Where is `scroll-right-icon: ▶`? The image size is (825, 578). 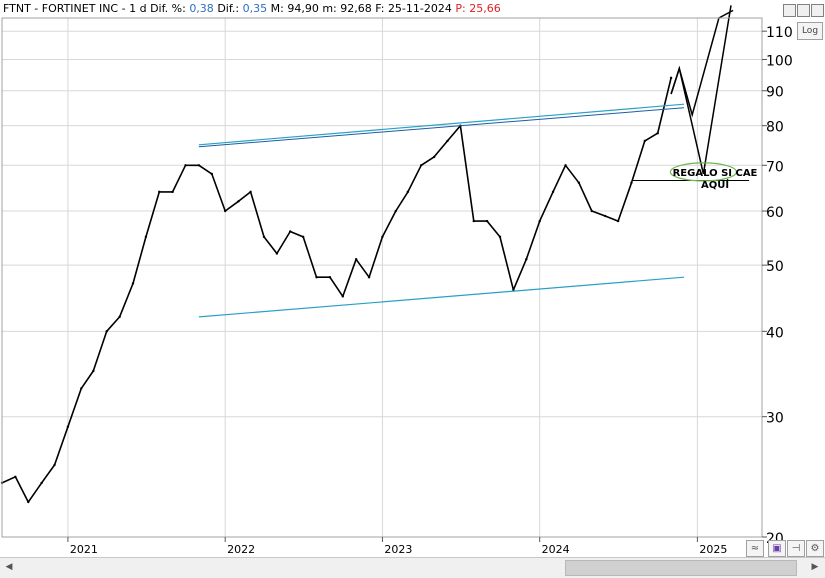 scroll-right-icon: ▶ is located at coordinates (815, 567).